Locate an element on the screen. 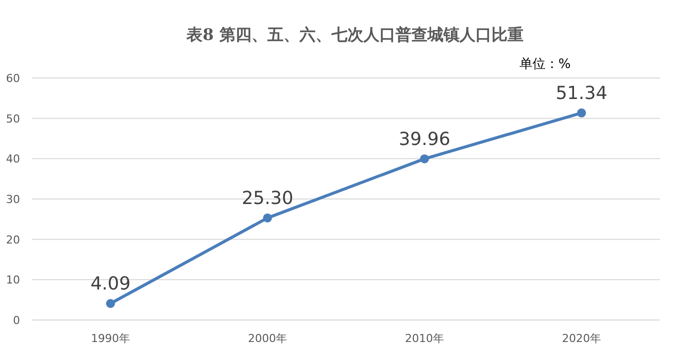  x-tick-label: 1990年 is located at coordinates (110, 338).